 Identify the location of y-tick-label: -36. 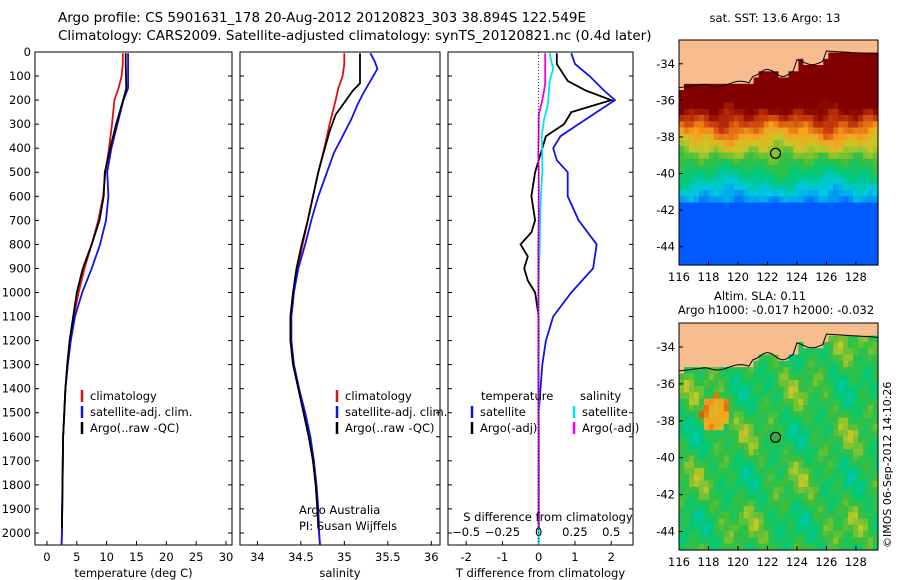
(665, 384).